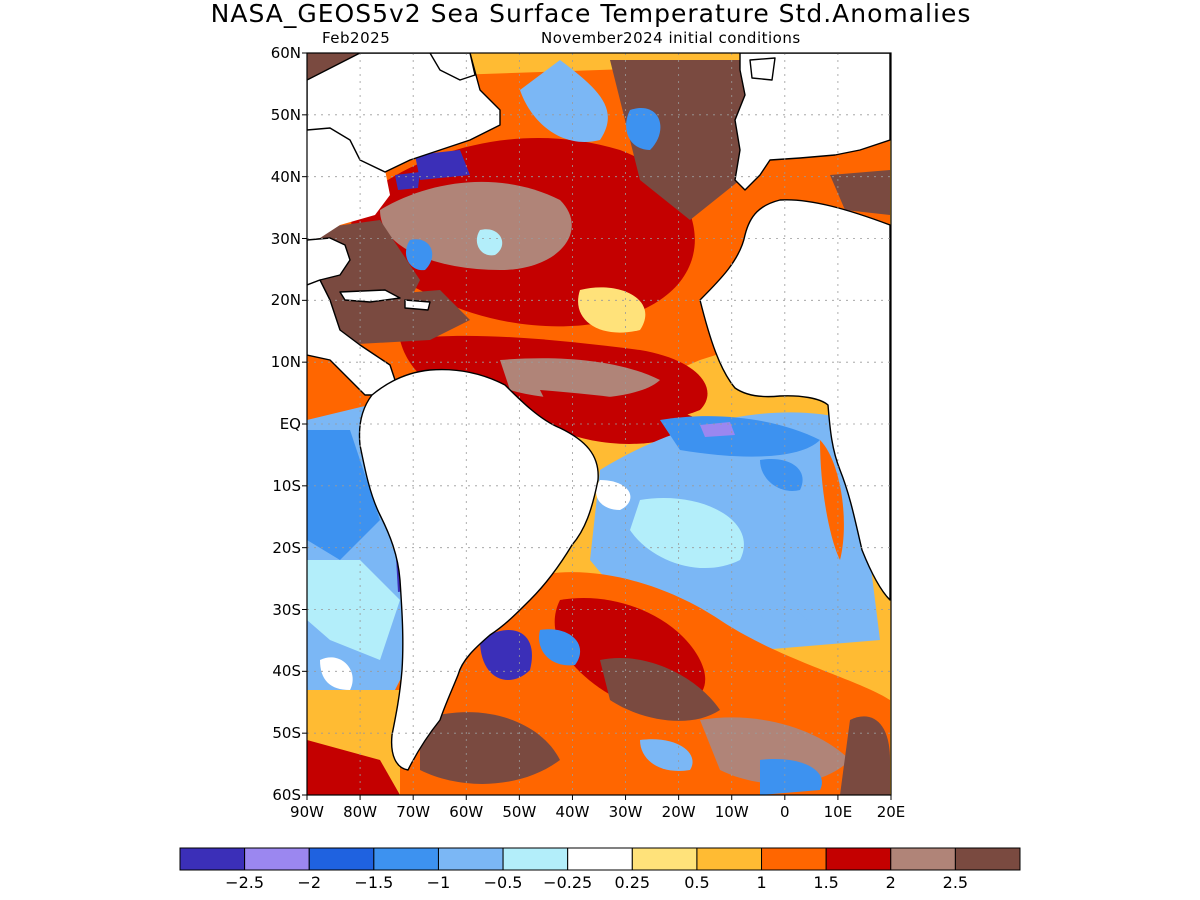 Image resolution: width=1200 pixels, height=900 pixels. What do you see at coordinates (285, 300) in the screenshot?
I see `lat-label-4: 20N` at bounding box center [285, 300].